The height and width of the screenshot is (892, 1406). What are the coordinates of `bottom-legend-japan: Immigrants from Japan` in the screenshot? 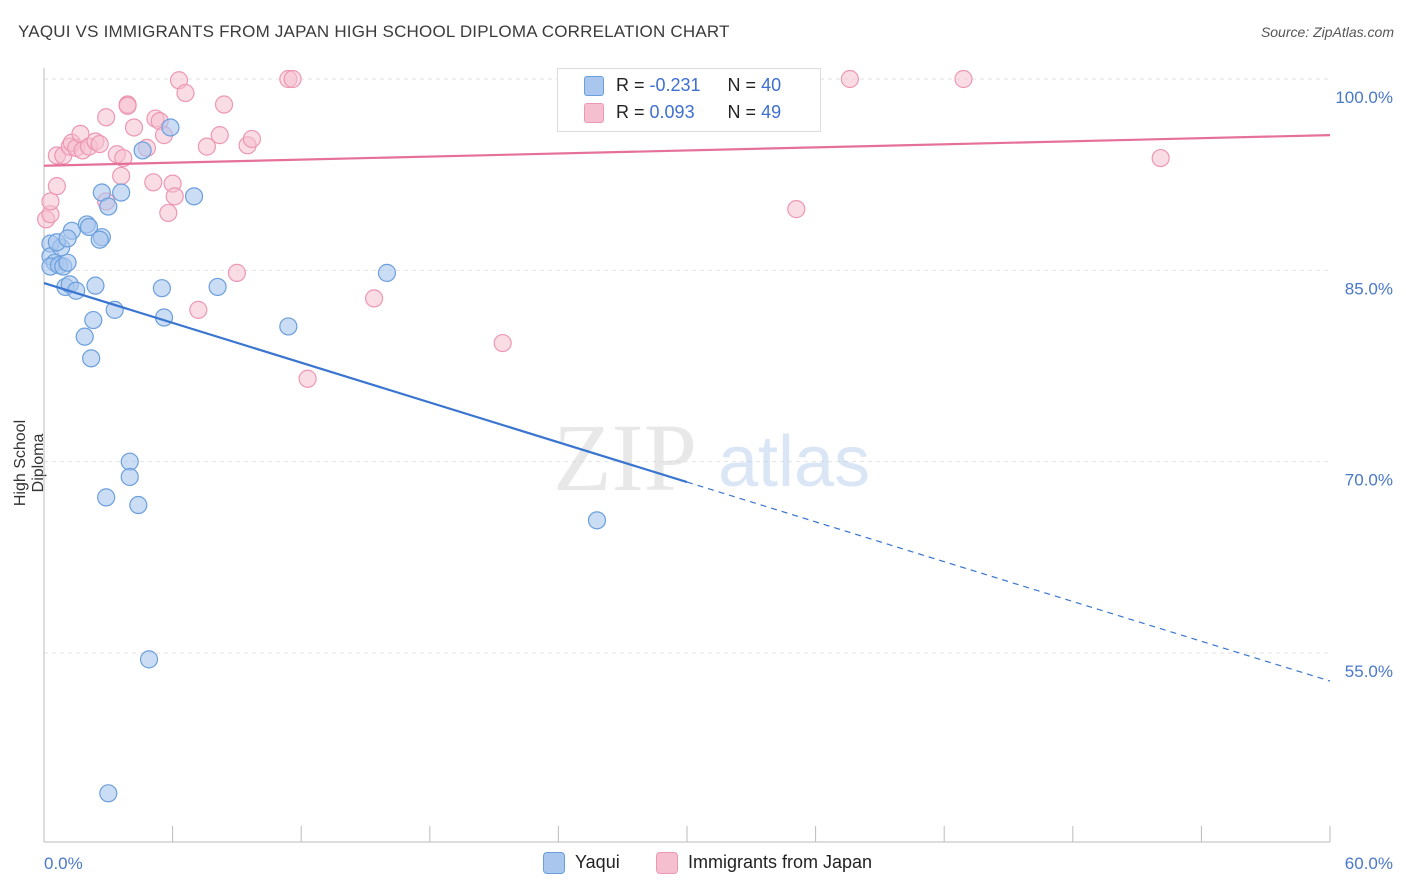 It's located at (764, 863).